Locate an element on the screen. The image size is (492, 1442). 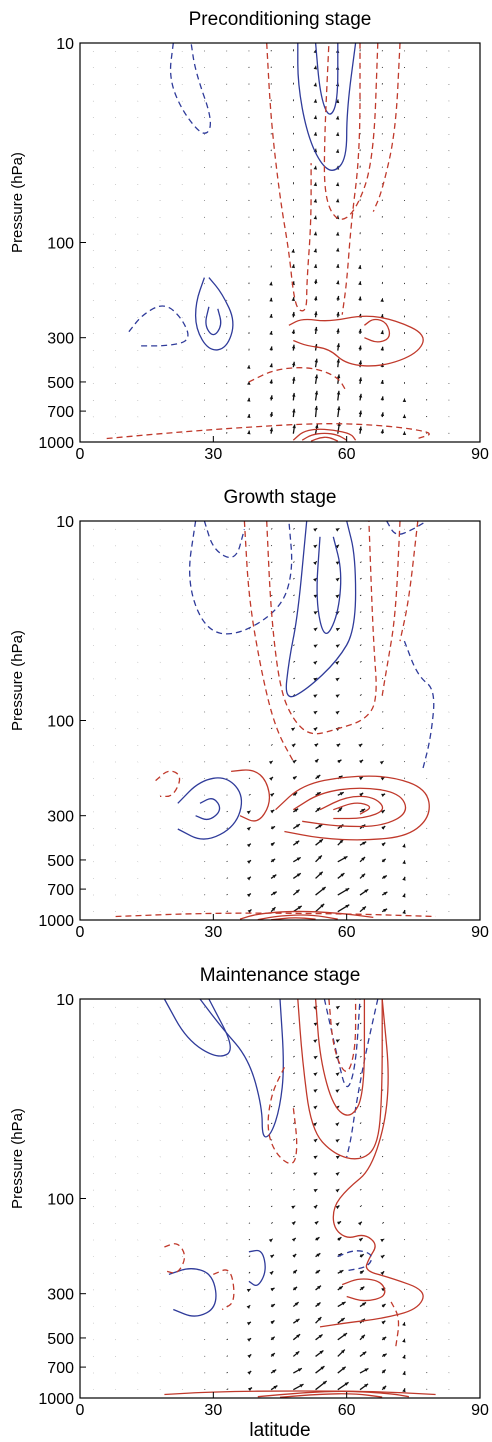
panel-title: Maintenance stage is located at coordinates (280, 975).